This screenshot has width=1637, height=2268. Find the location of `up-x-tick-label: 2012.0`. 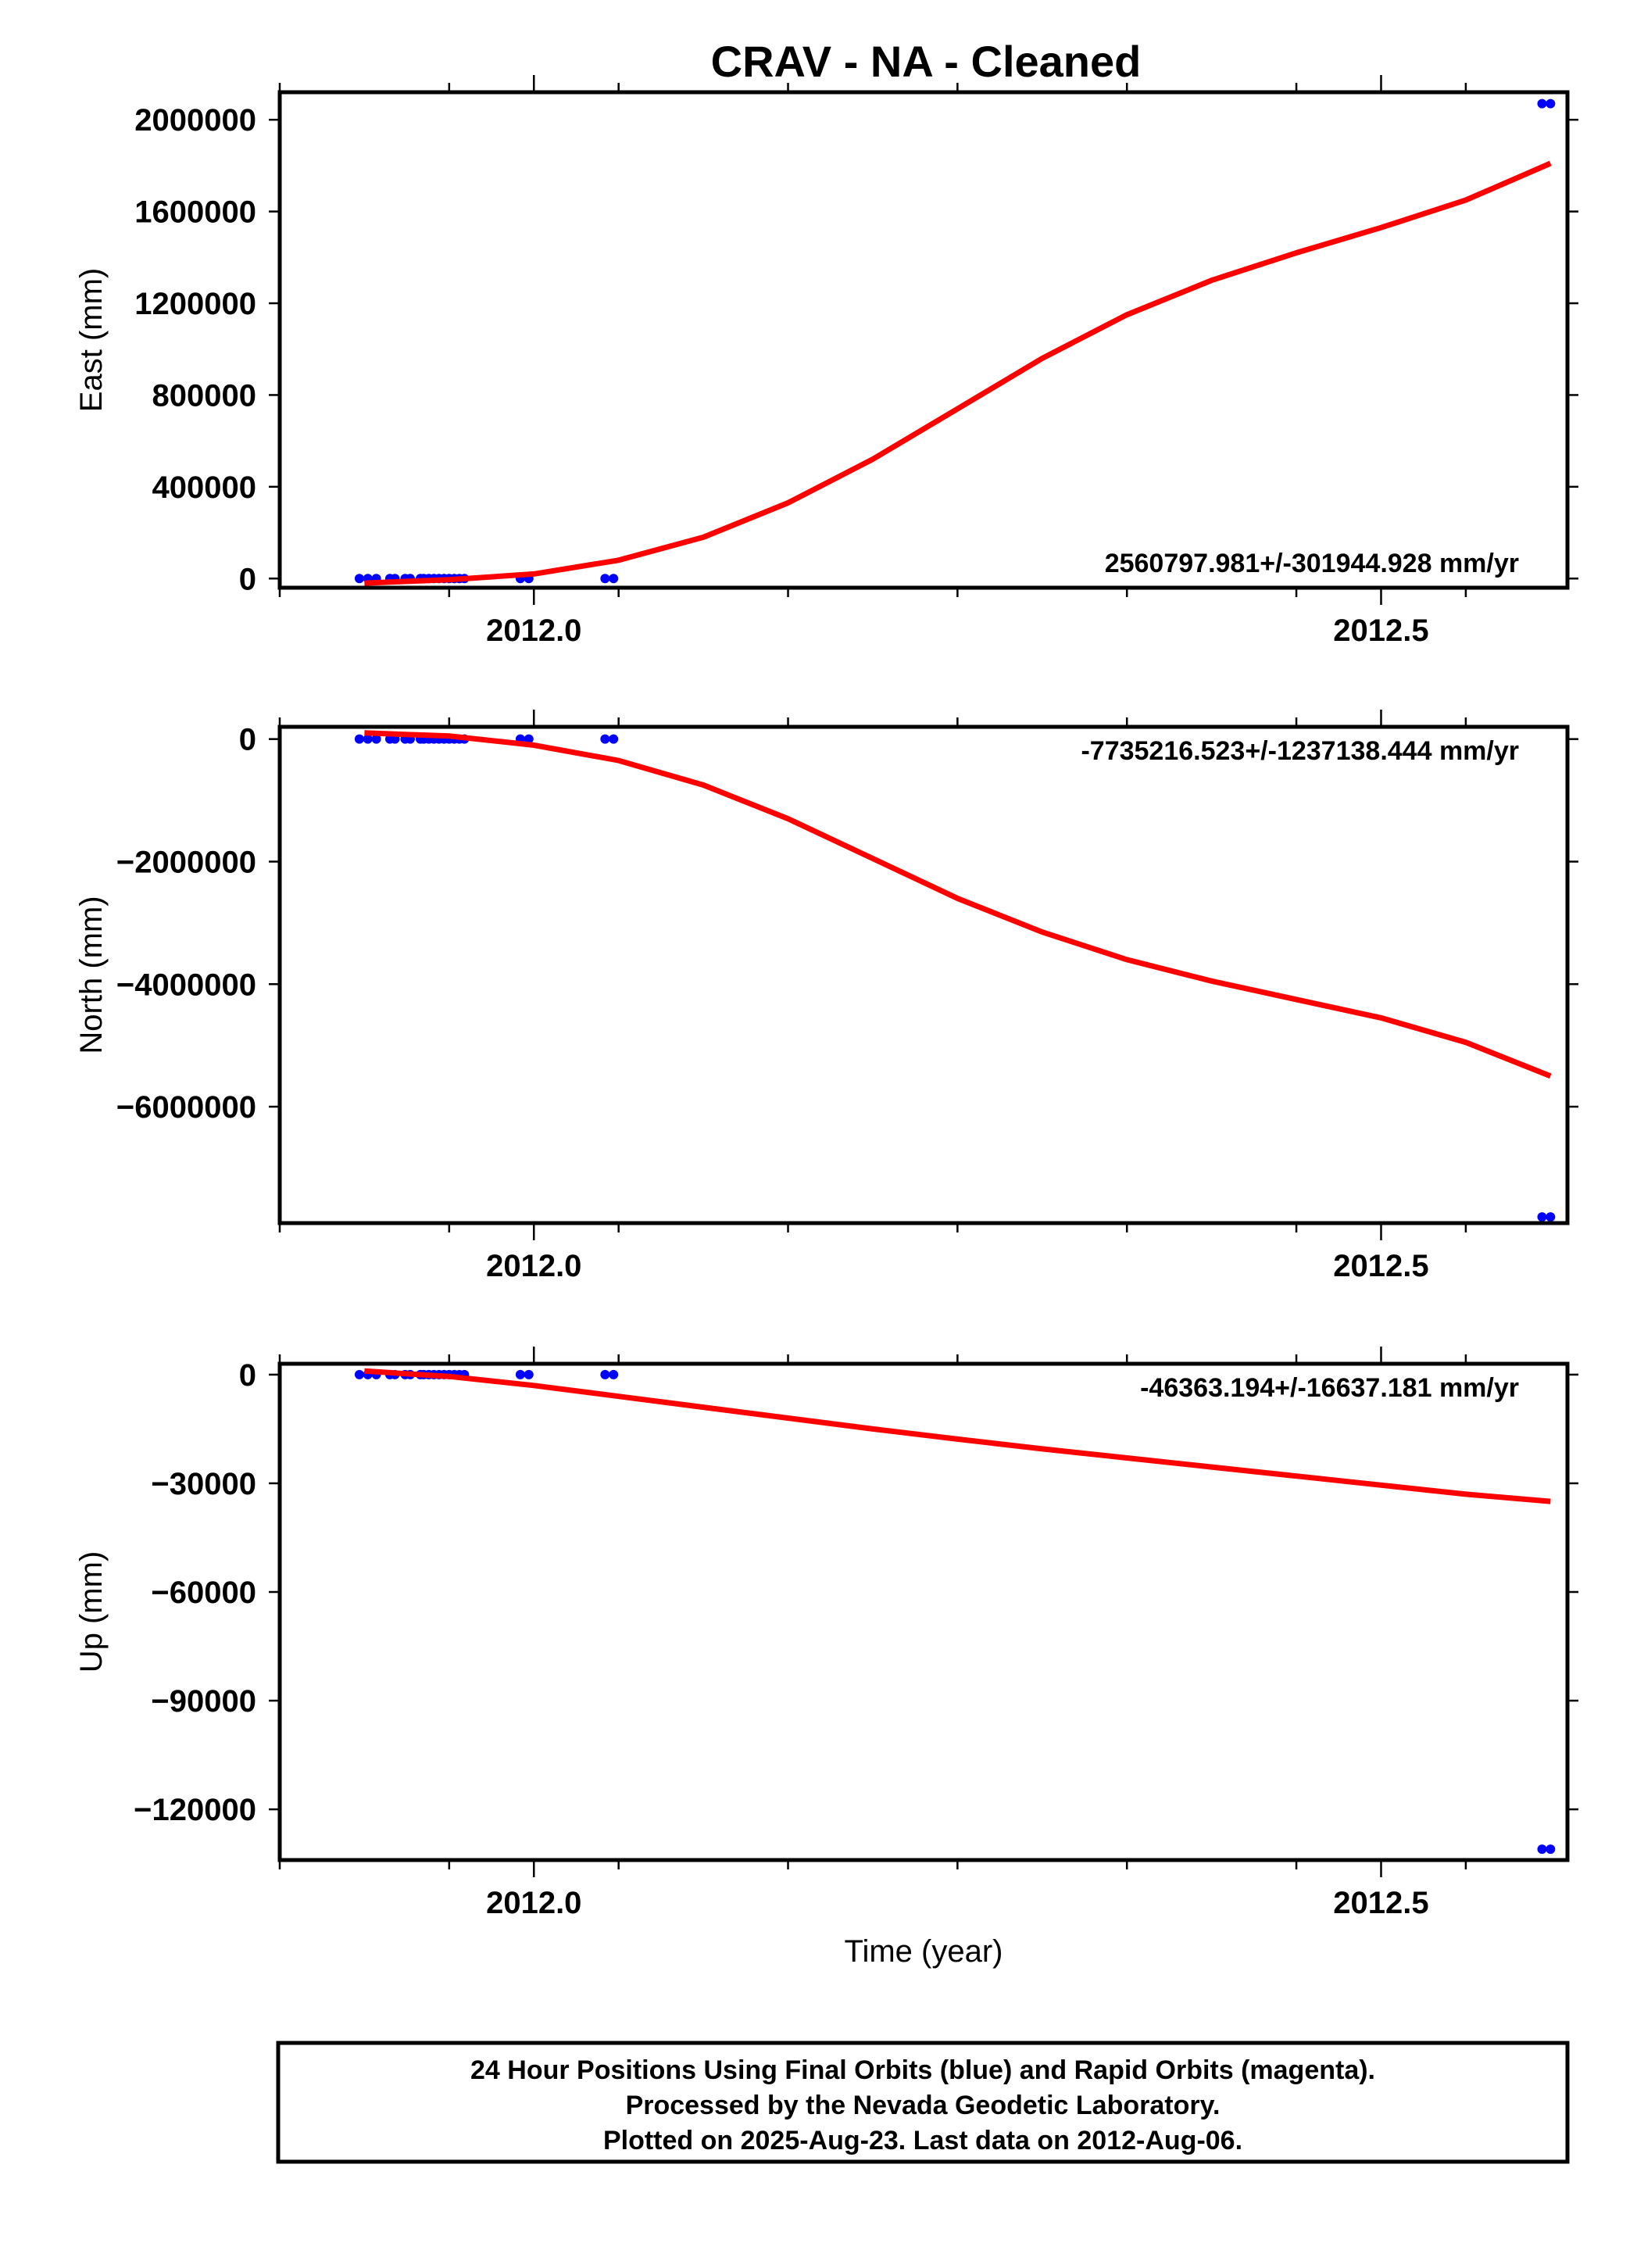

up-x-tick-label: 2012.0 is located at coordinates (533, 1903).